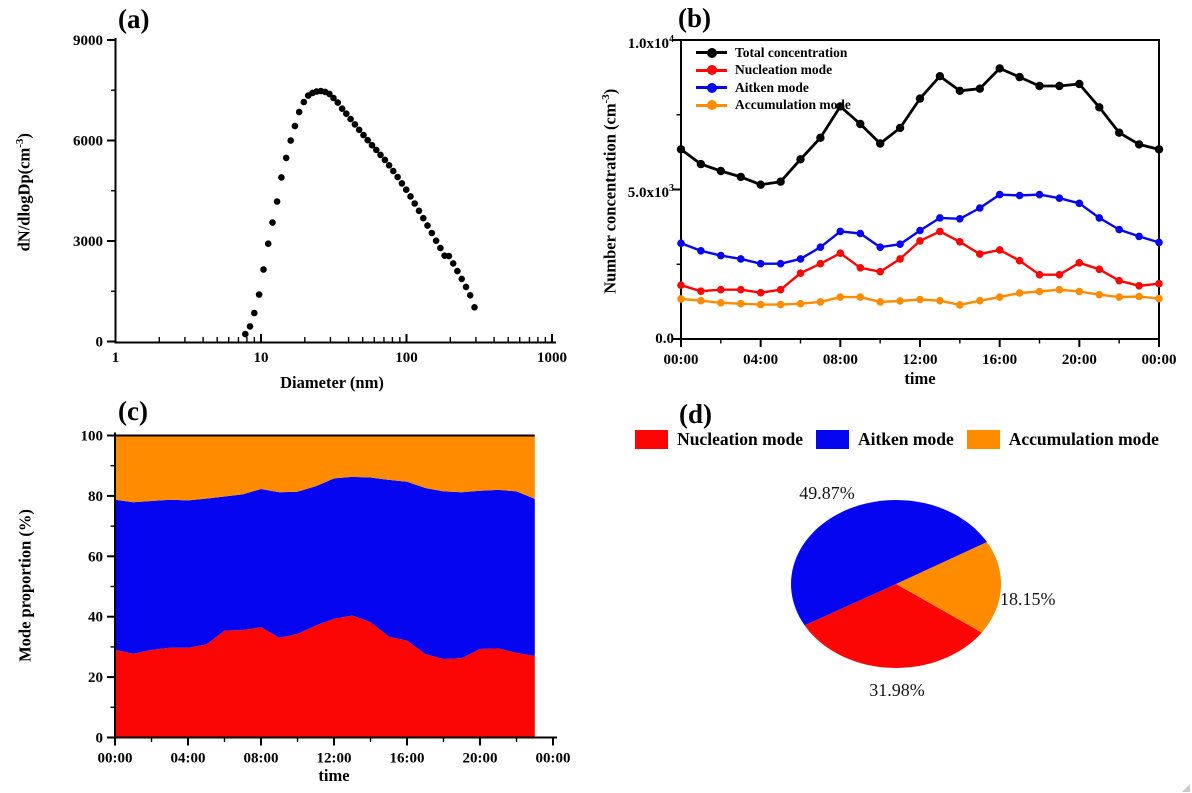 This screenshot has width=1192, height=793. I want to click on panel-a-y-ticks: 0 3000 6000 9000, so click(94, 192).